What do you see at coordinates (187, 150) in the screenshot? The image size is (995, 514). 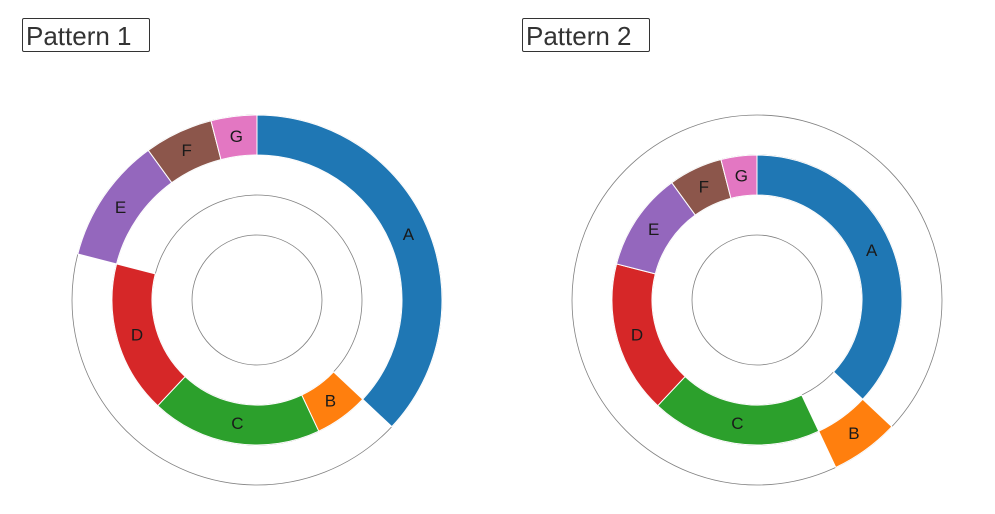 I see `slice-label-f-pattern-1: F` at bounding box center [187, 150].